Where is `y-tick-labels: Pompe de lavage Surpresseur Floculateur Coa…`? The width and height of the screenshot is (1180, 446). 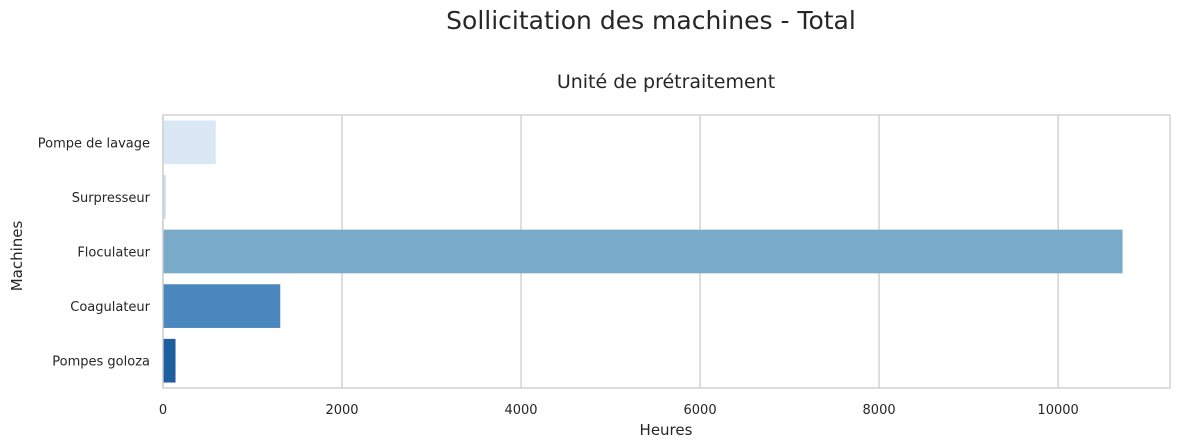
y-tick-labels: Pompe de lavage Surpresseur Floculateur Coa… is located at coordinates (94, 252).